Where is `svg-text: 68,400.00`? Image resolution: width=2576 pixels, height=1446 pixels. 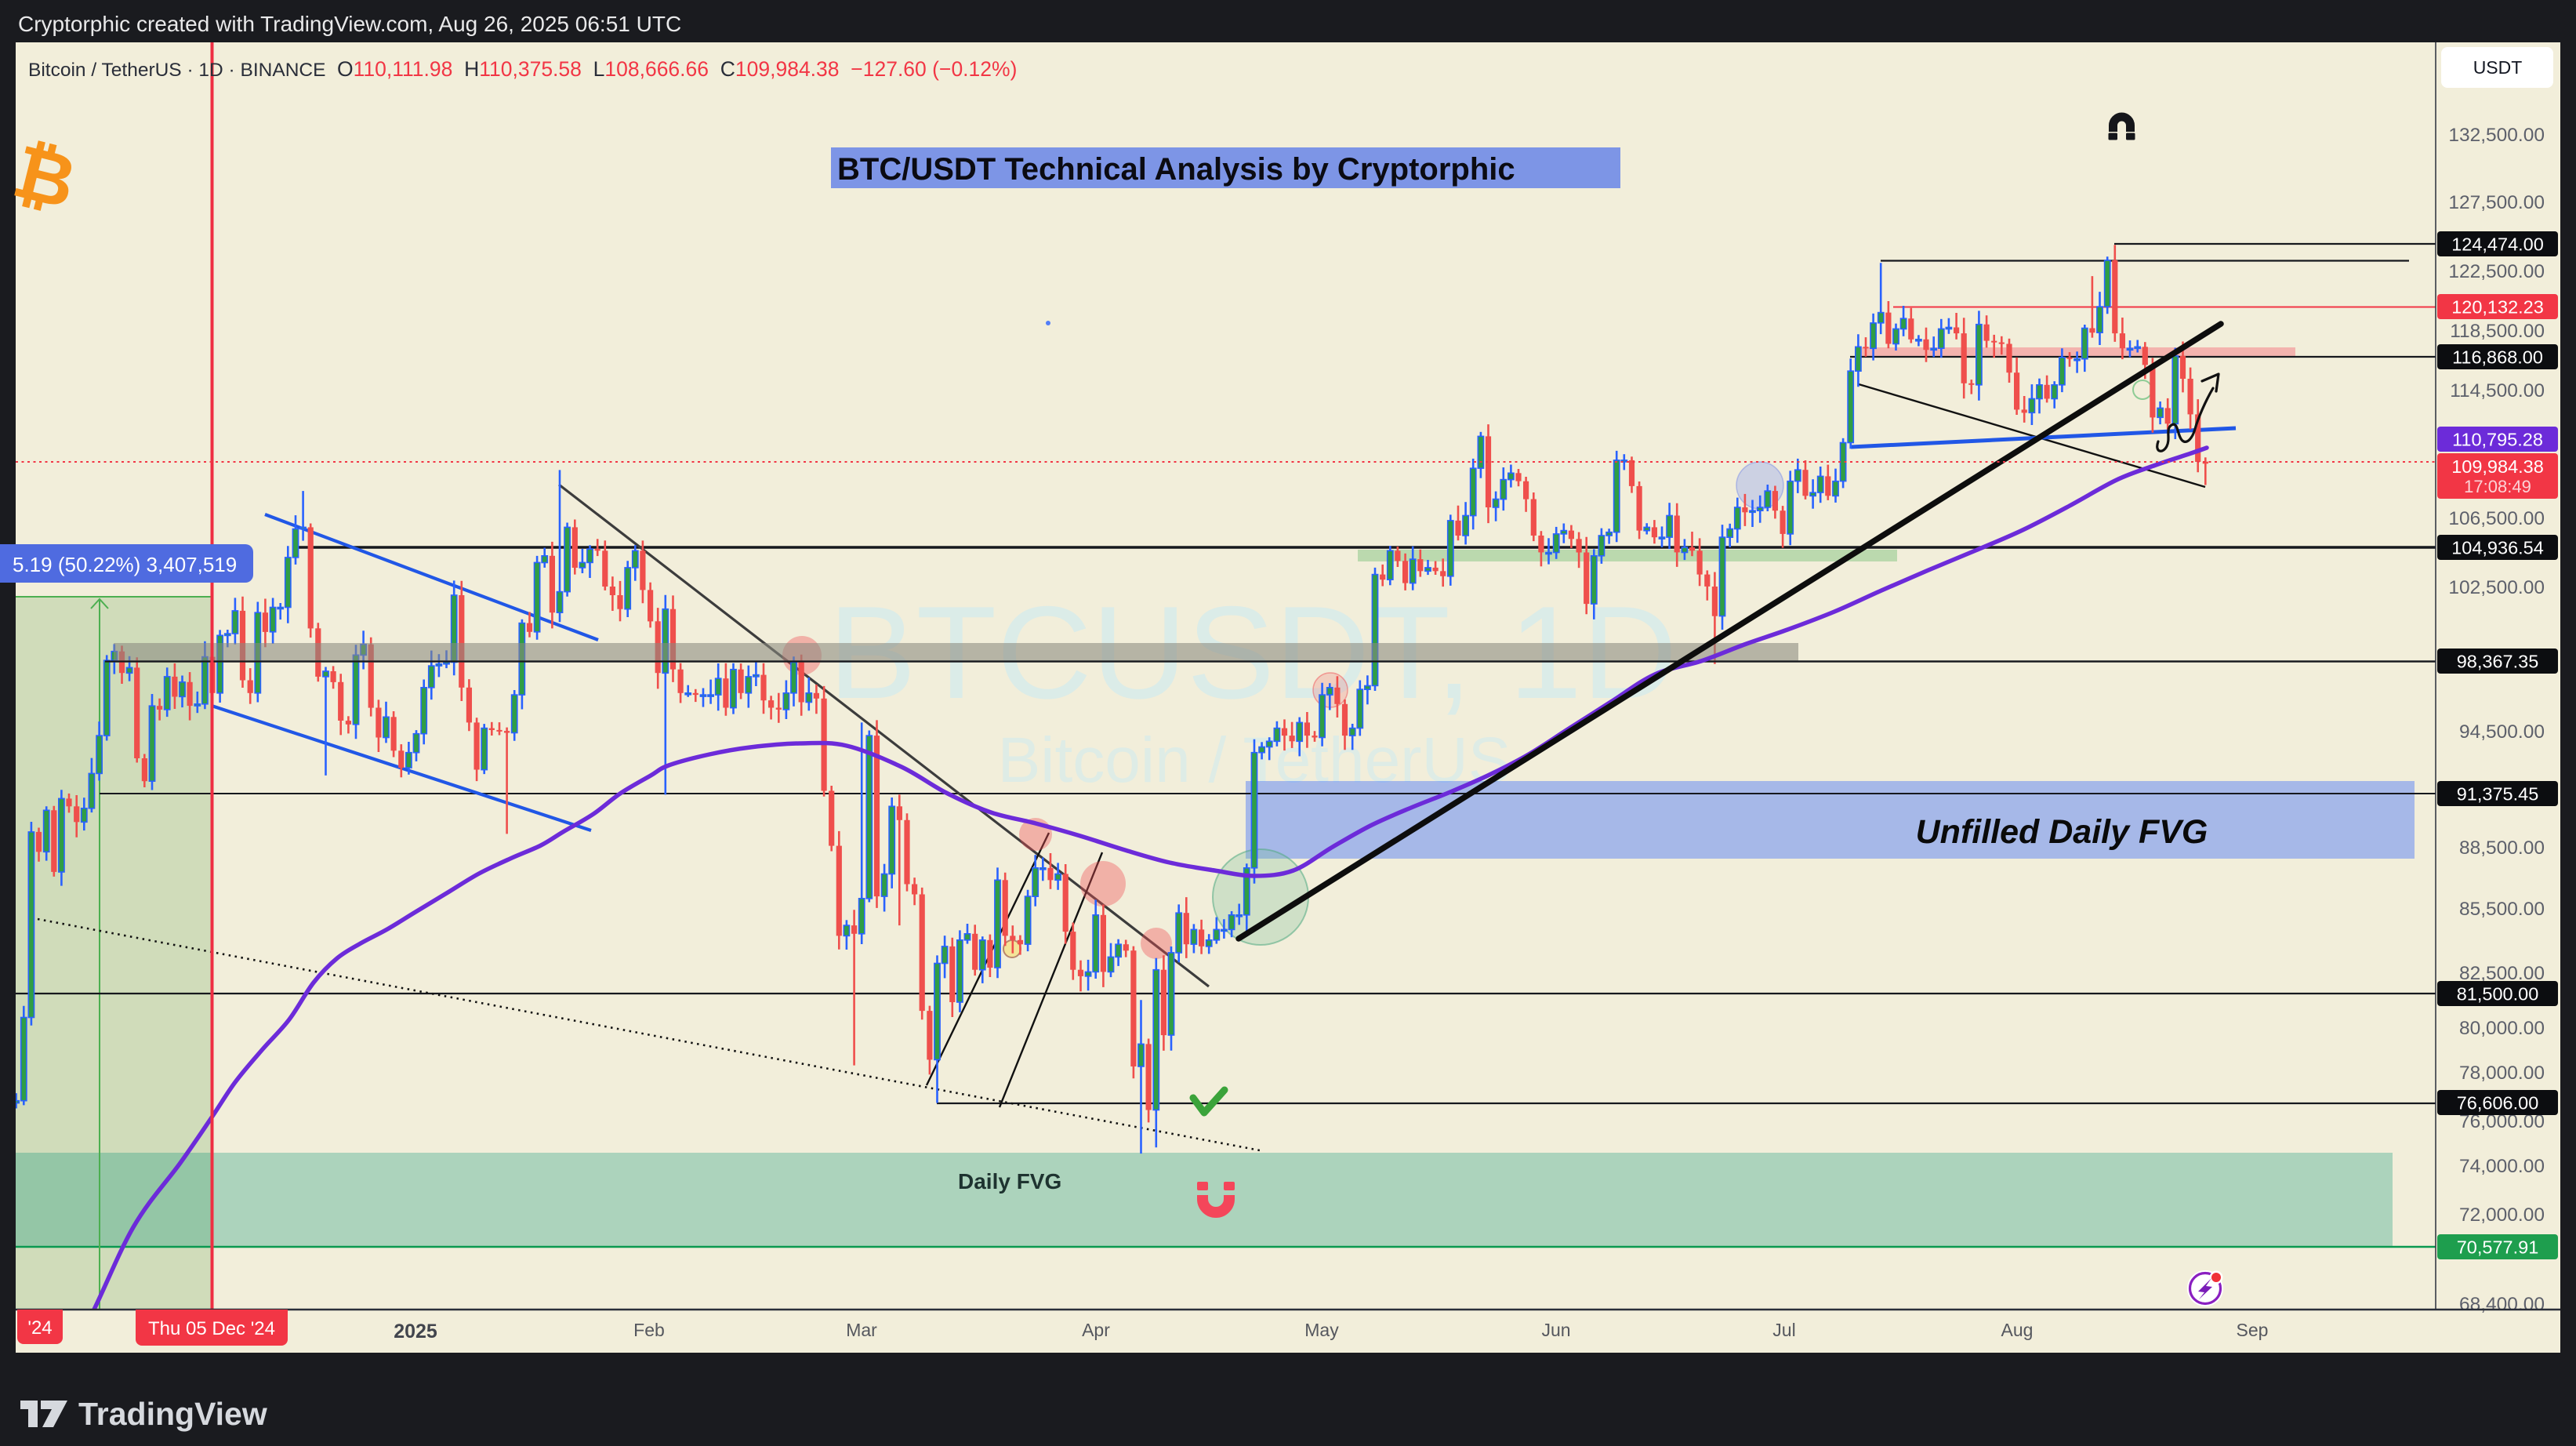
svg-text: 68,400.00 is located at coordinates (2502, 1304).